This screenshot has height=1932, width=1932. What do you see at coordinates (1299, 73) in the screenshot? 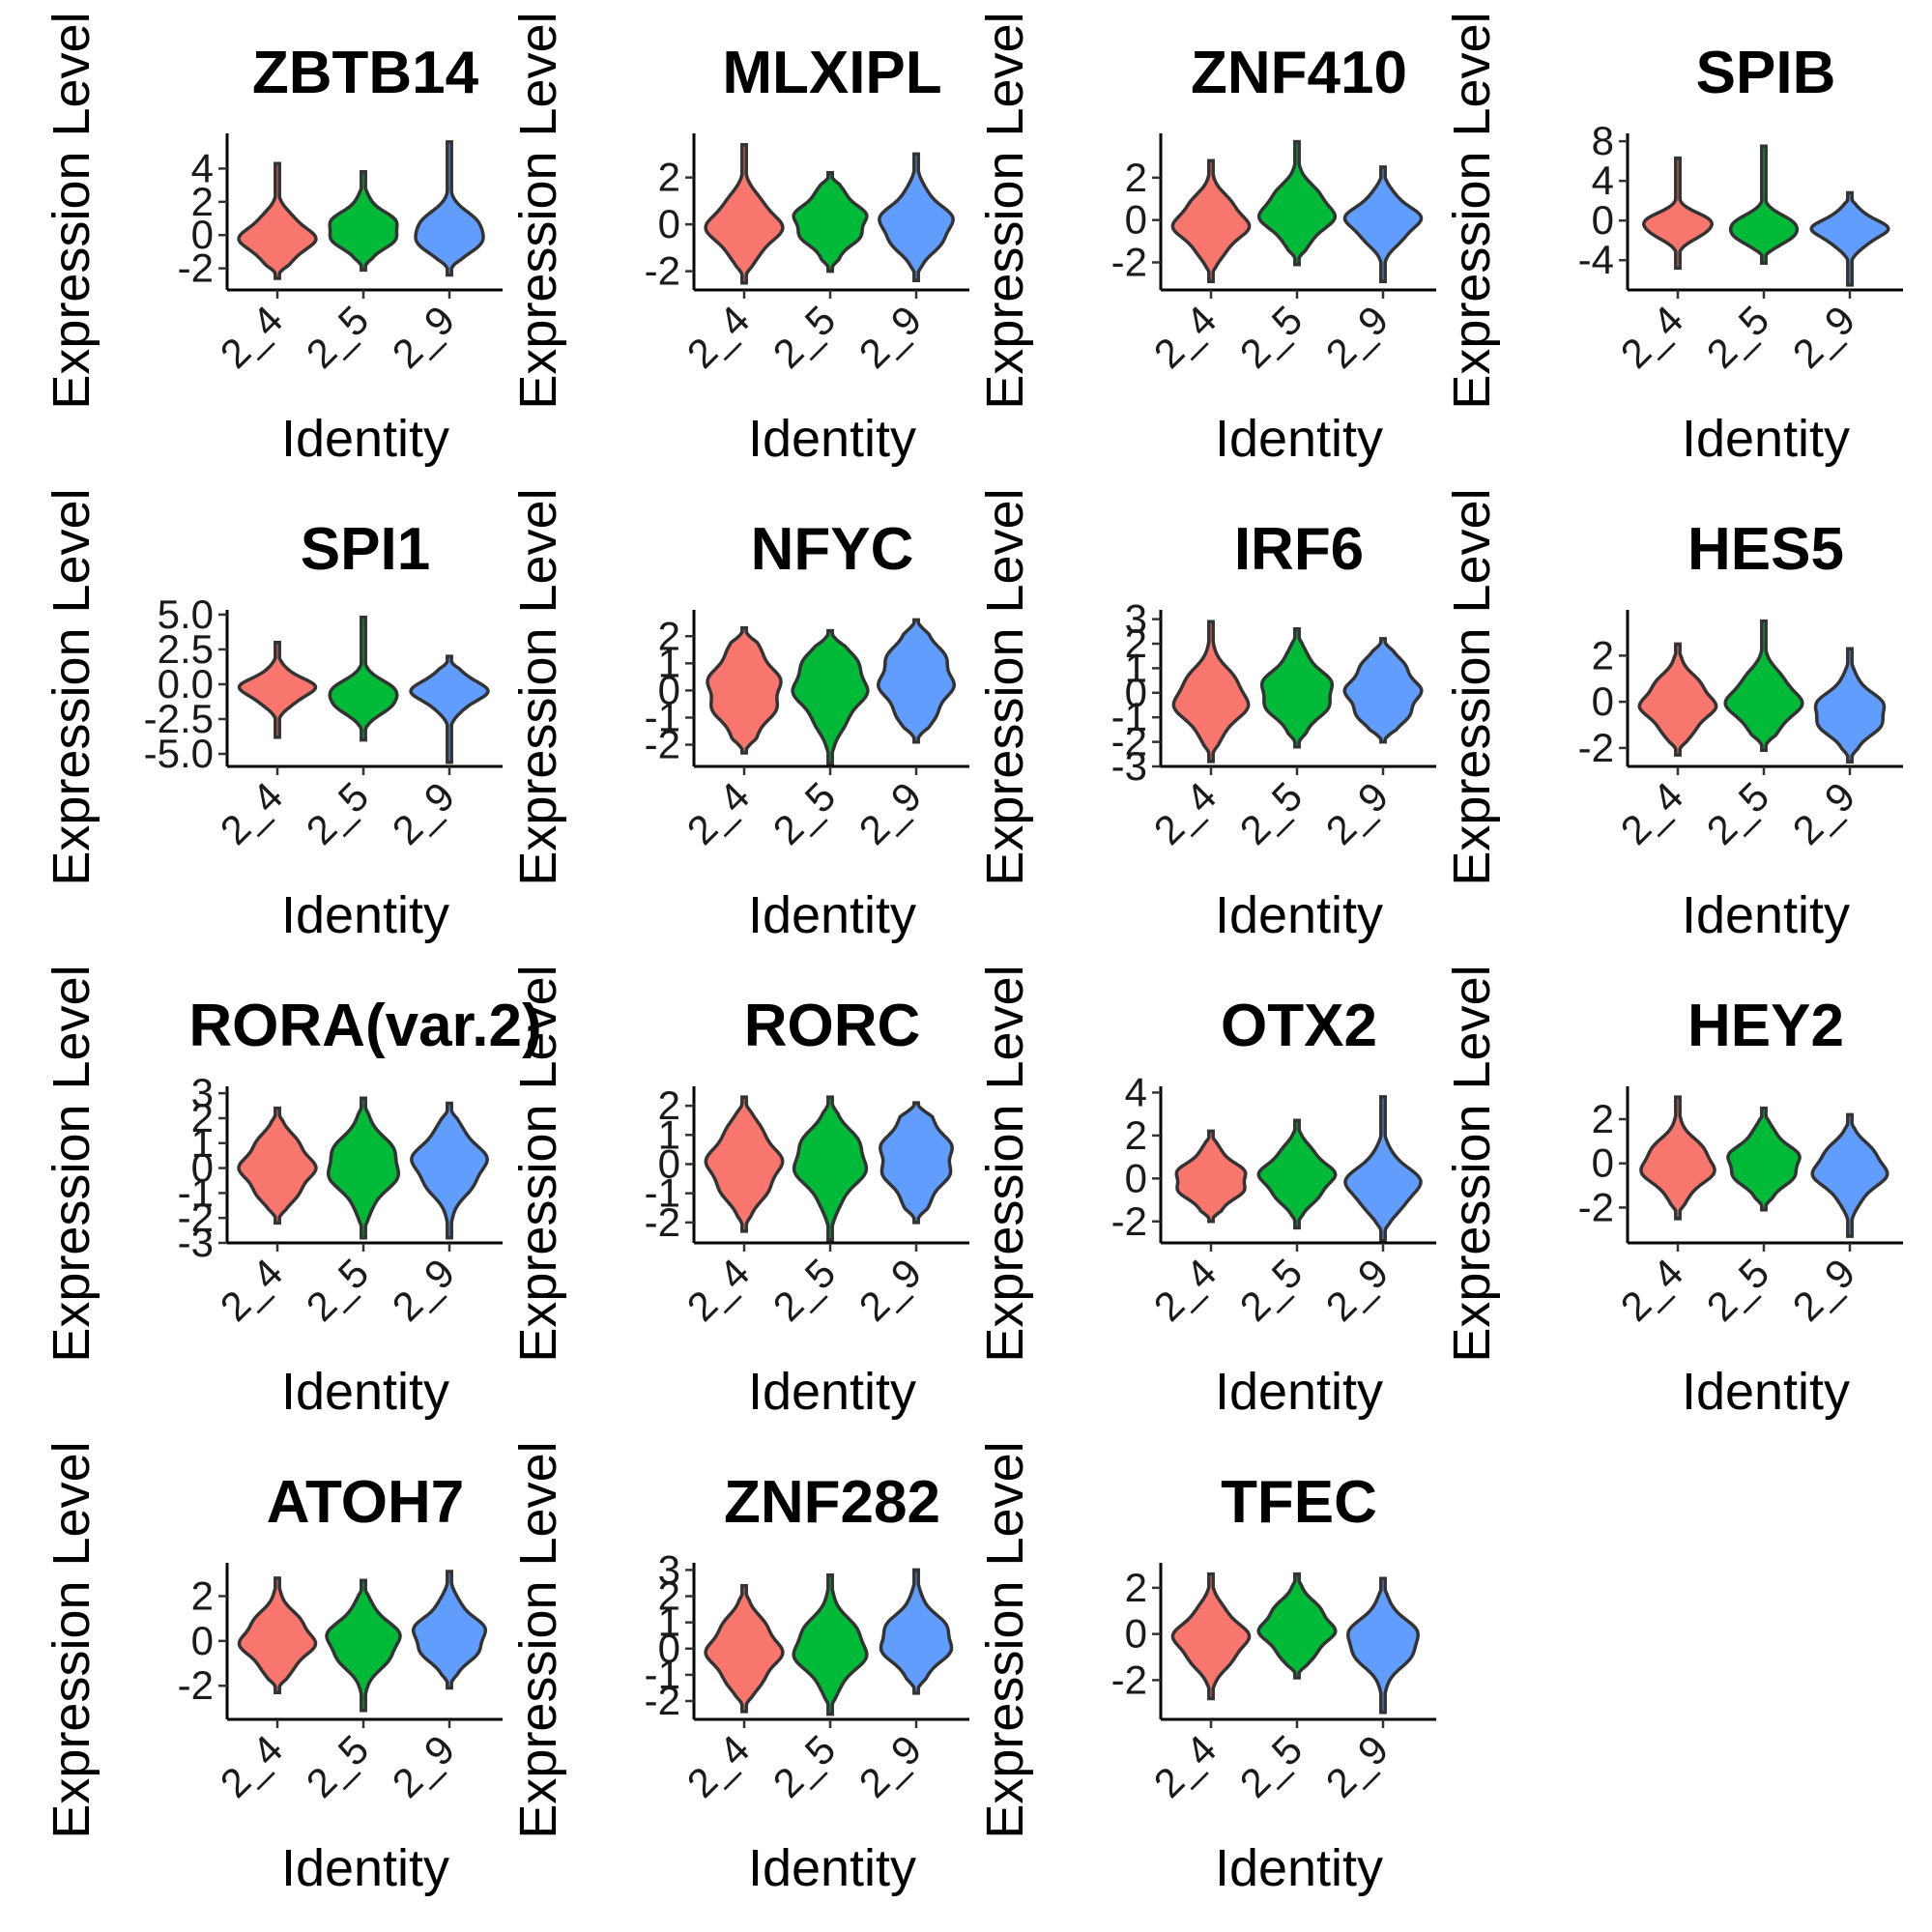
I see `panel-title: ZNF410` at bounding box center [1299, 73].